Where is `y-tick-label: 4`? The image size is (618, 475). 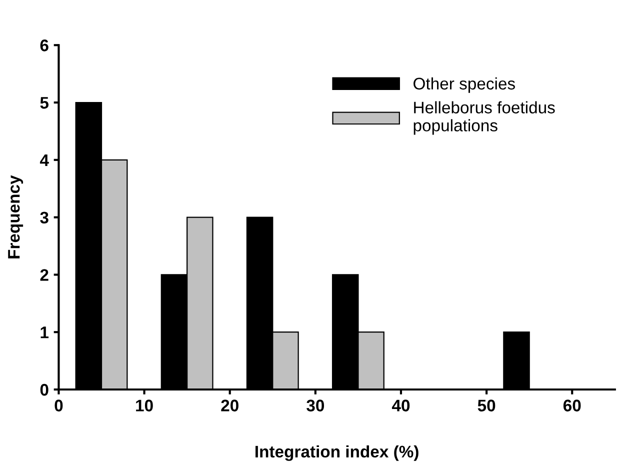 y-tick-label: 4 is located at coordinates (44, 160).